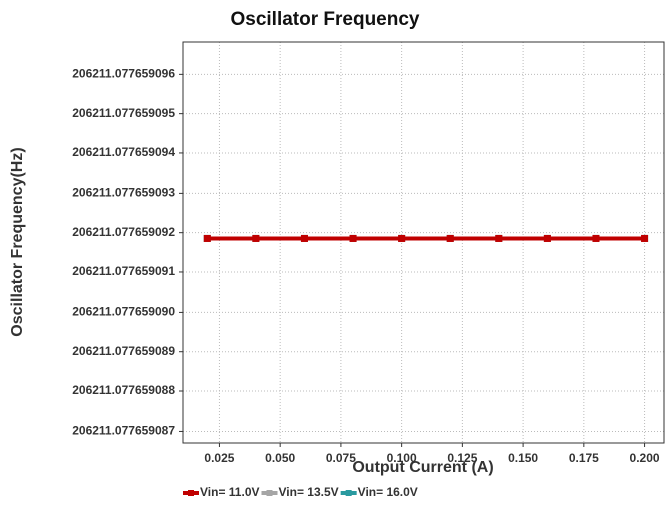  What do you see at coordinates (523, 458) in the screenshot?
I see `x-tick-label: 0.150` at bounding box center [523, 458].